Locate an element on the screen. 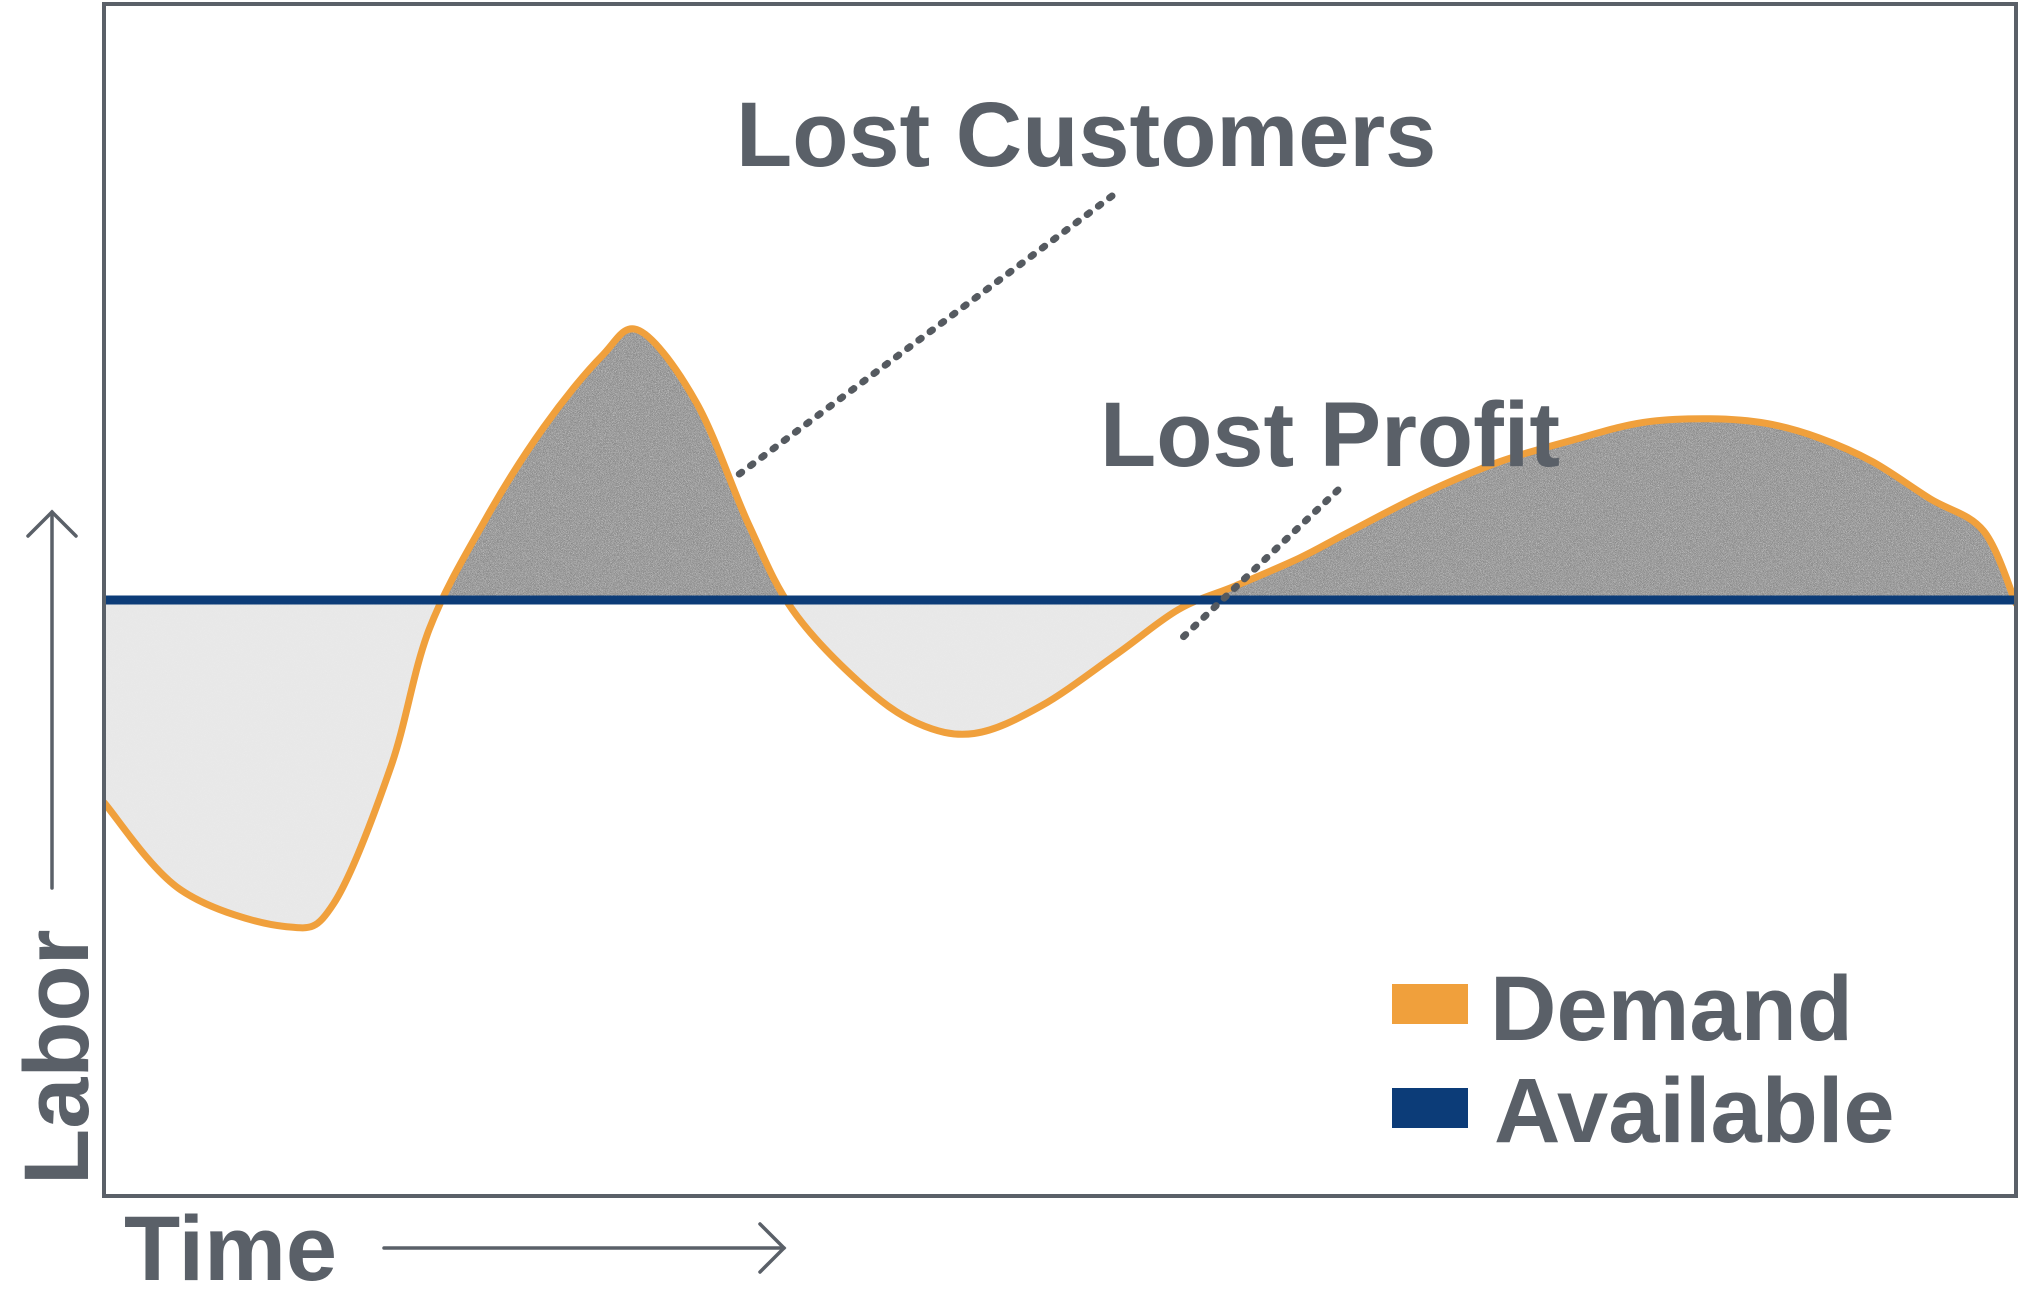 This screenshot has height=1300, width=2020. legend-swatch-demand is located at coordinates (1430, 1004).